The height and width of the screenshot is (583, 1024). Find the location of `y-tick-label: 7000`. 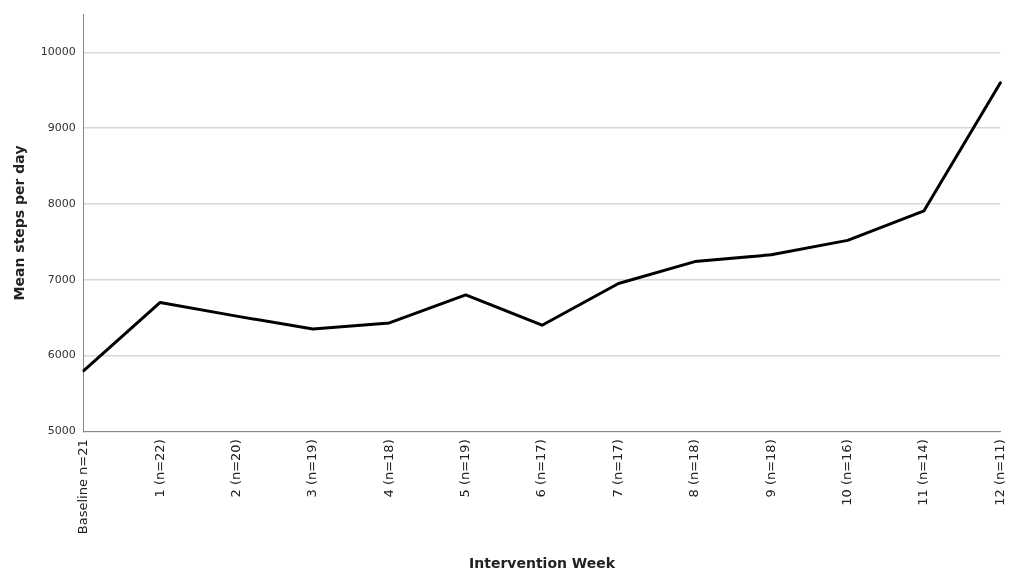

y-tick-label: 7000 is located at coordinates (61, 279).